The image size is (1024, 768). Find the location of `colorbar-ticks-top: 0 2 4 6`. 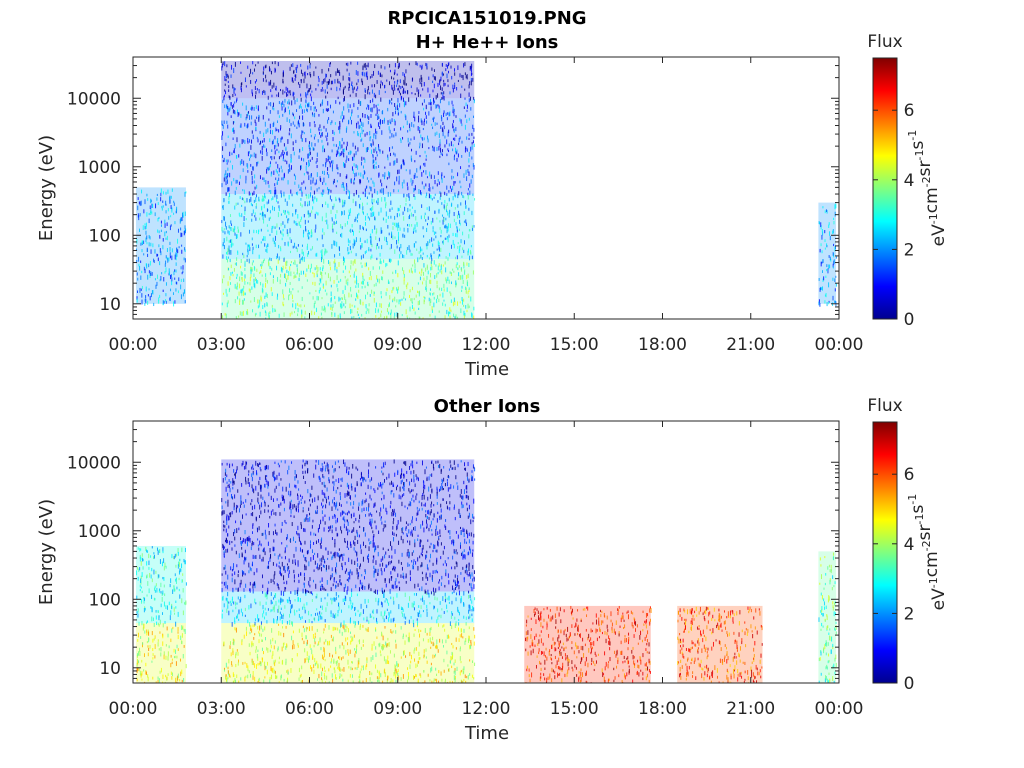

colorbar-ticks-top: 0 2 4 6 is located at coordinates (893, 215).